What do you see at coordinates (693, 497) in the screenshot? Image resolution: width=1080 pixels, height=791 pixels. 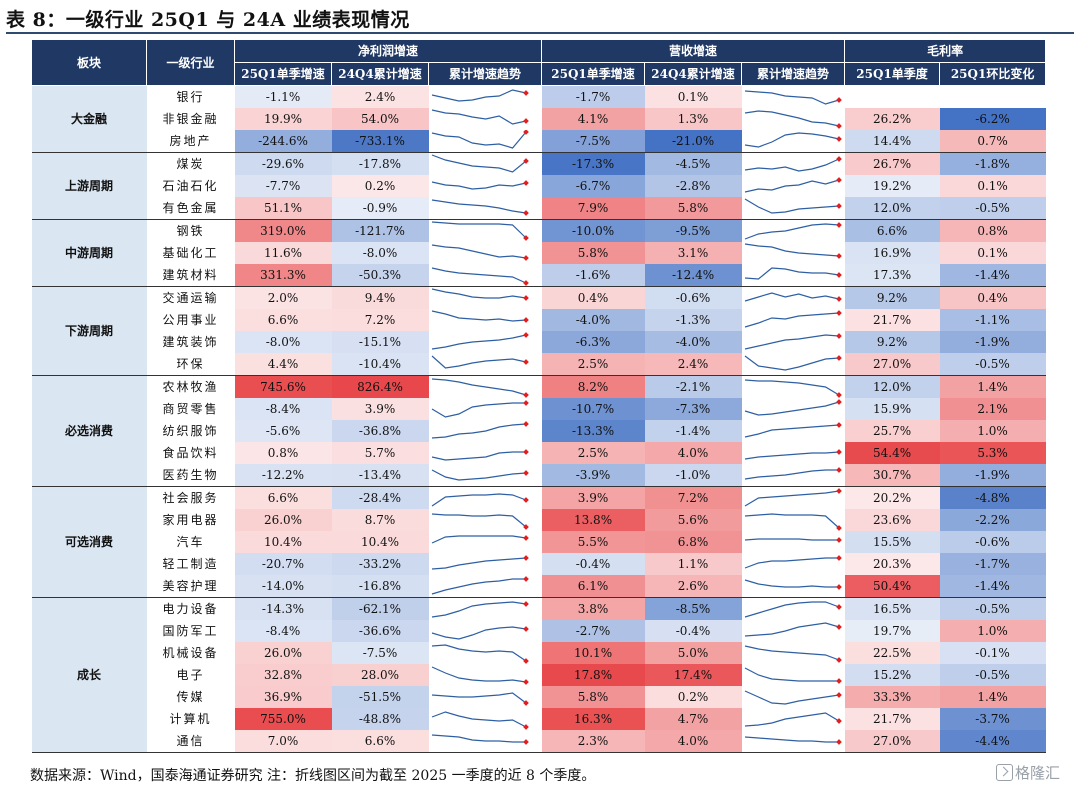 I see `revenue-q4-value: 7.2%` at bounding box center [693, 497].